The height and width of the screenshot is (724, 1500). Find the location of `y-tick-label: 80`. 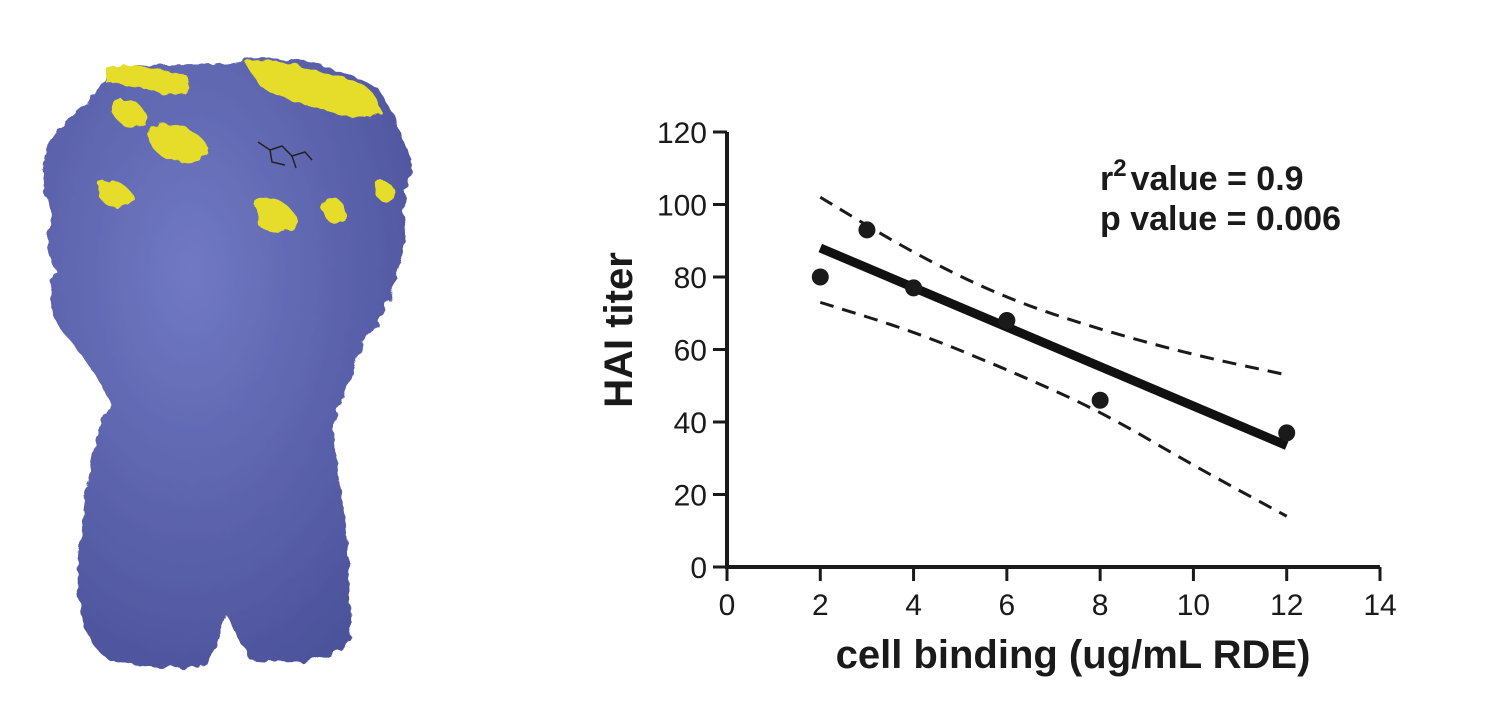

y-tick-label: 80 is located at coordinates (690, 278).